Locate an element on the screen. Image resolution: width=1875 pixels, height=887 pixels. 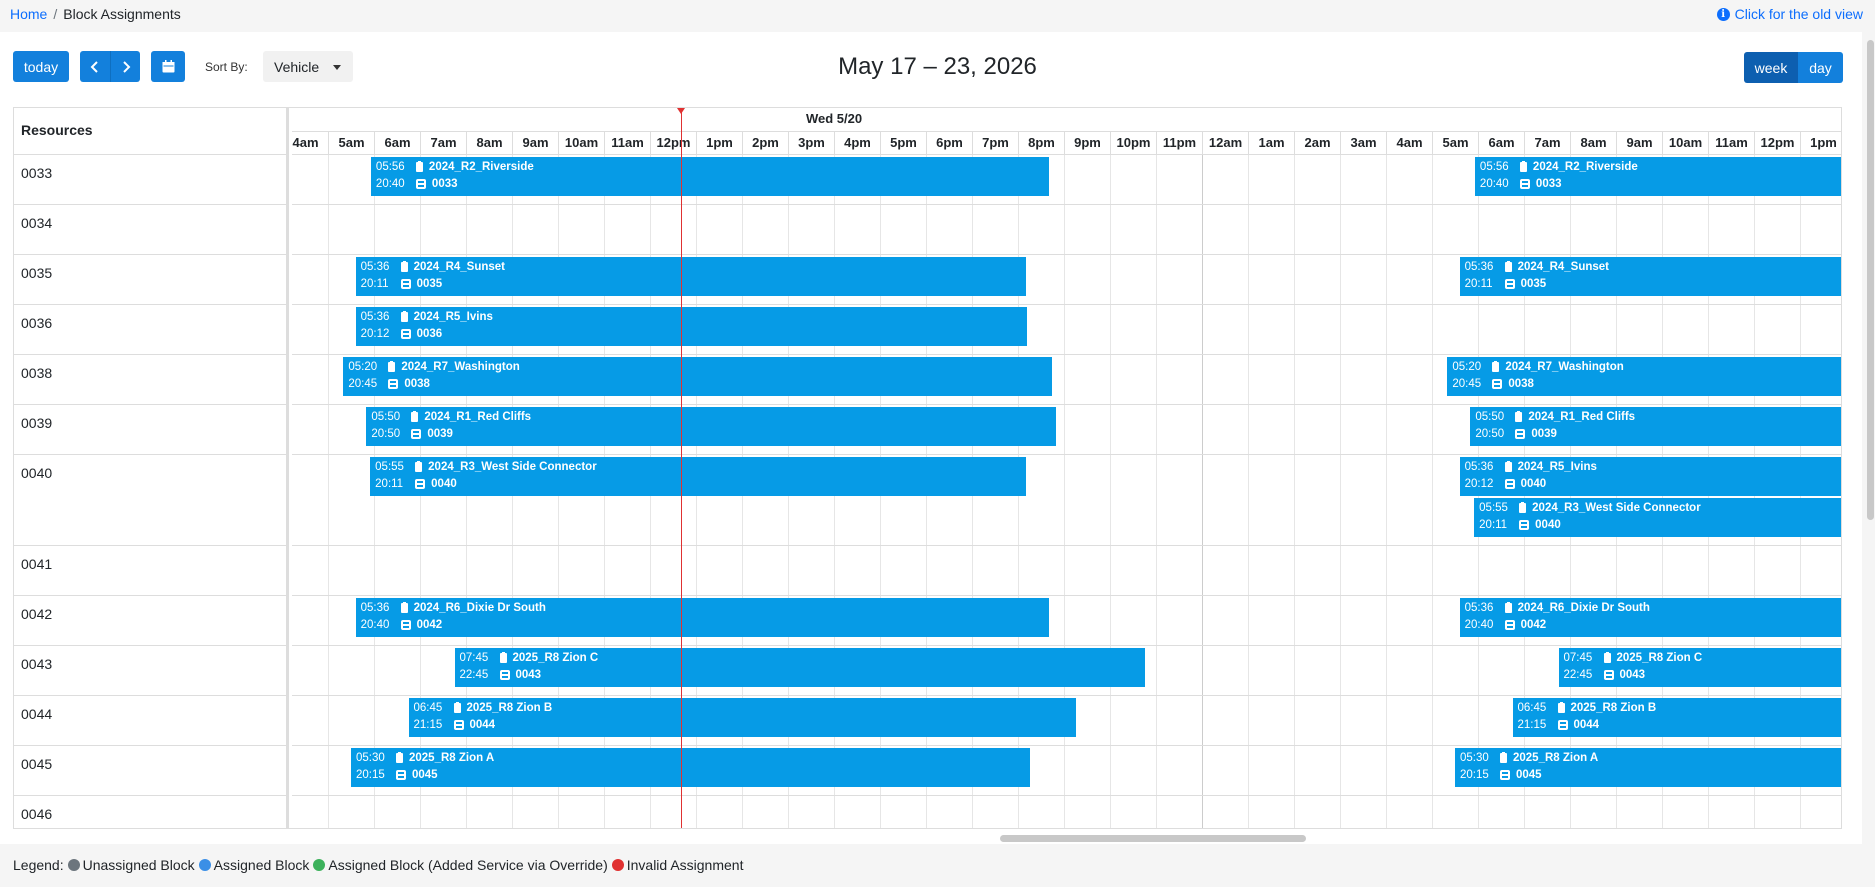
next-button is located at coordinates (125, 66).